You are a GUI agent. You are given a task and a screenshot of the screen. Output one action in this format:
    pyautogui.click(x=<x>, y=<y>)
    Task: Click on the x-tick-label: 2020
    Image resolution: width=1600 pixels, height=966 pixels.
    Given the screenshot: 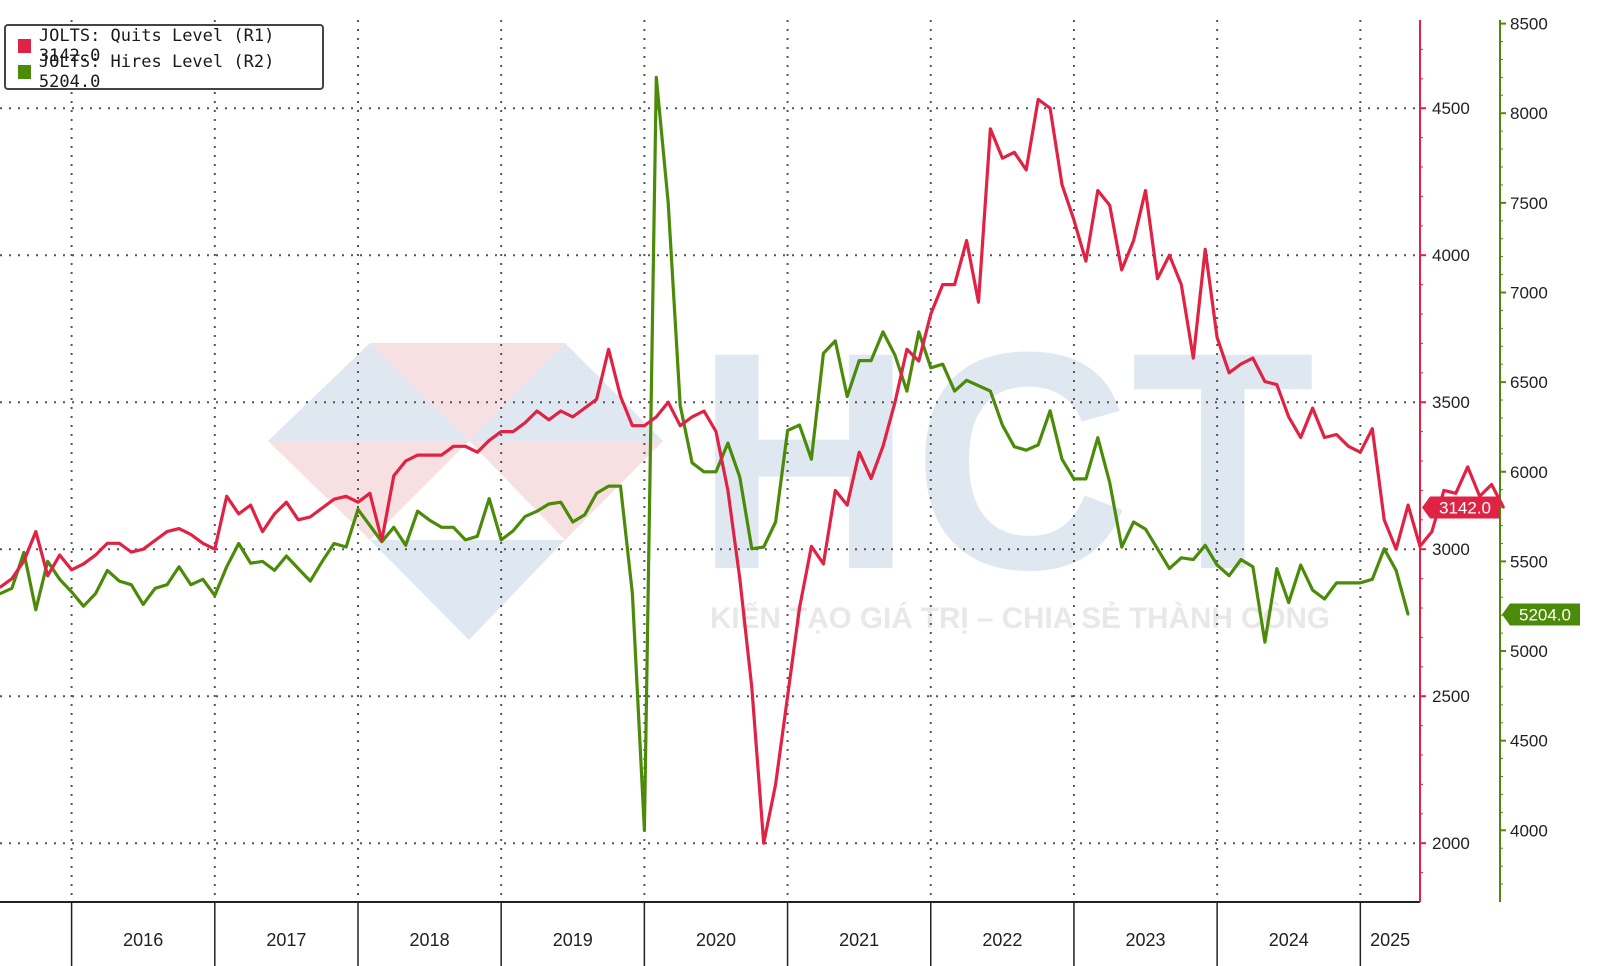 What is the action you would take?
    pyautogui.click(x=716, y=940)
    